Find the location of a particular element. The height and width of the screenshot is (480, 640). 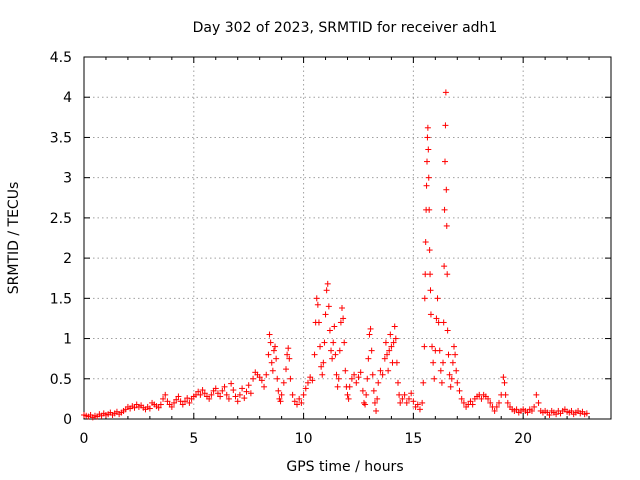

y-tick-label: 3 is located at coordinates (67, 179).